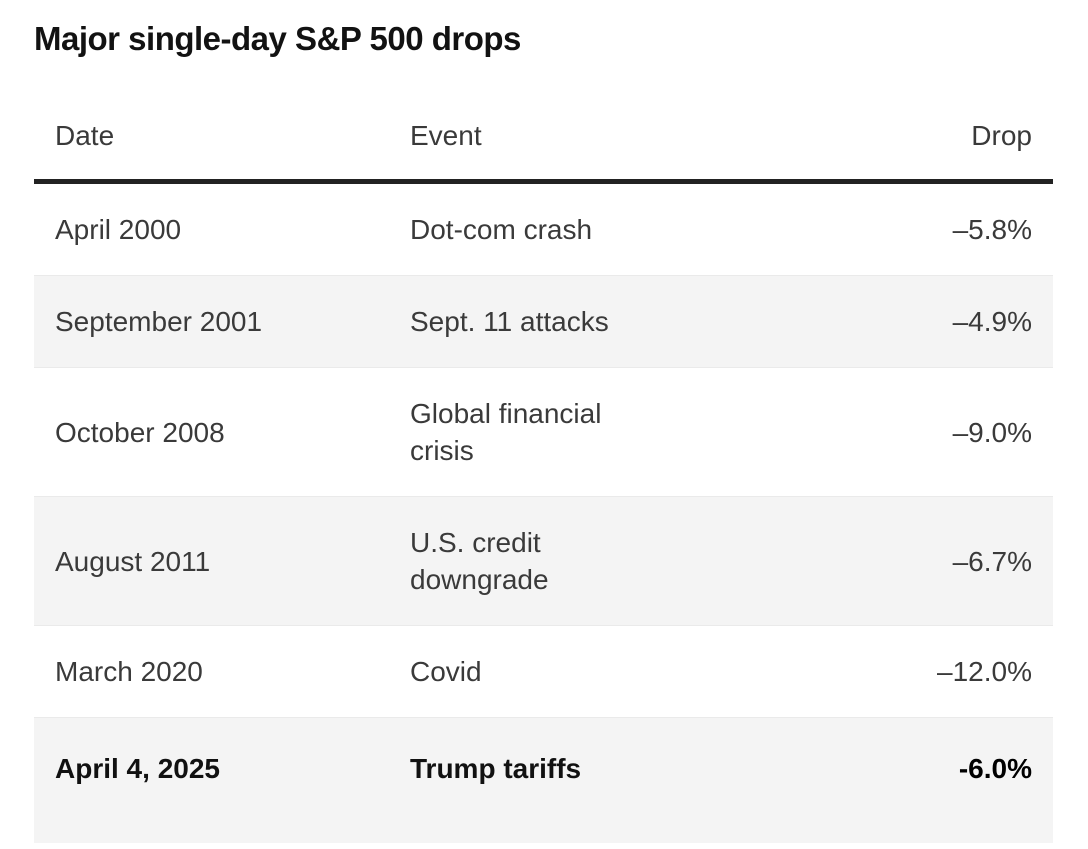  I want to click on cell-event: Global financial crisis, so click(506, 432).